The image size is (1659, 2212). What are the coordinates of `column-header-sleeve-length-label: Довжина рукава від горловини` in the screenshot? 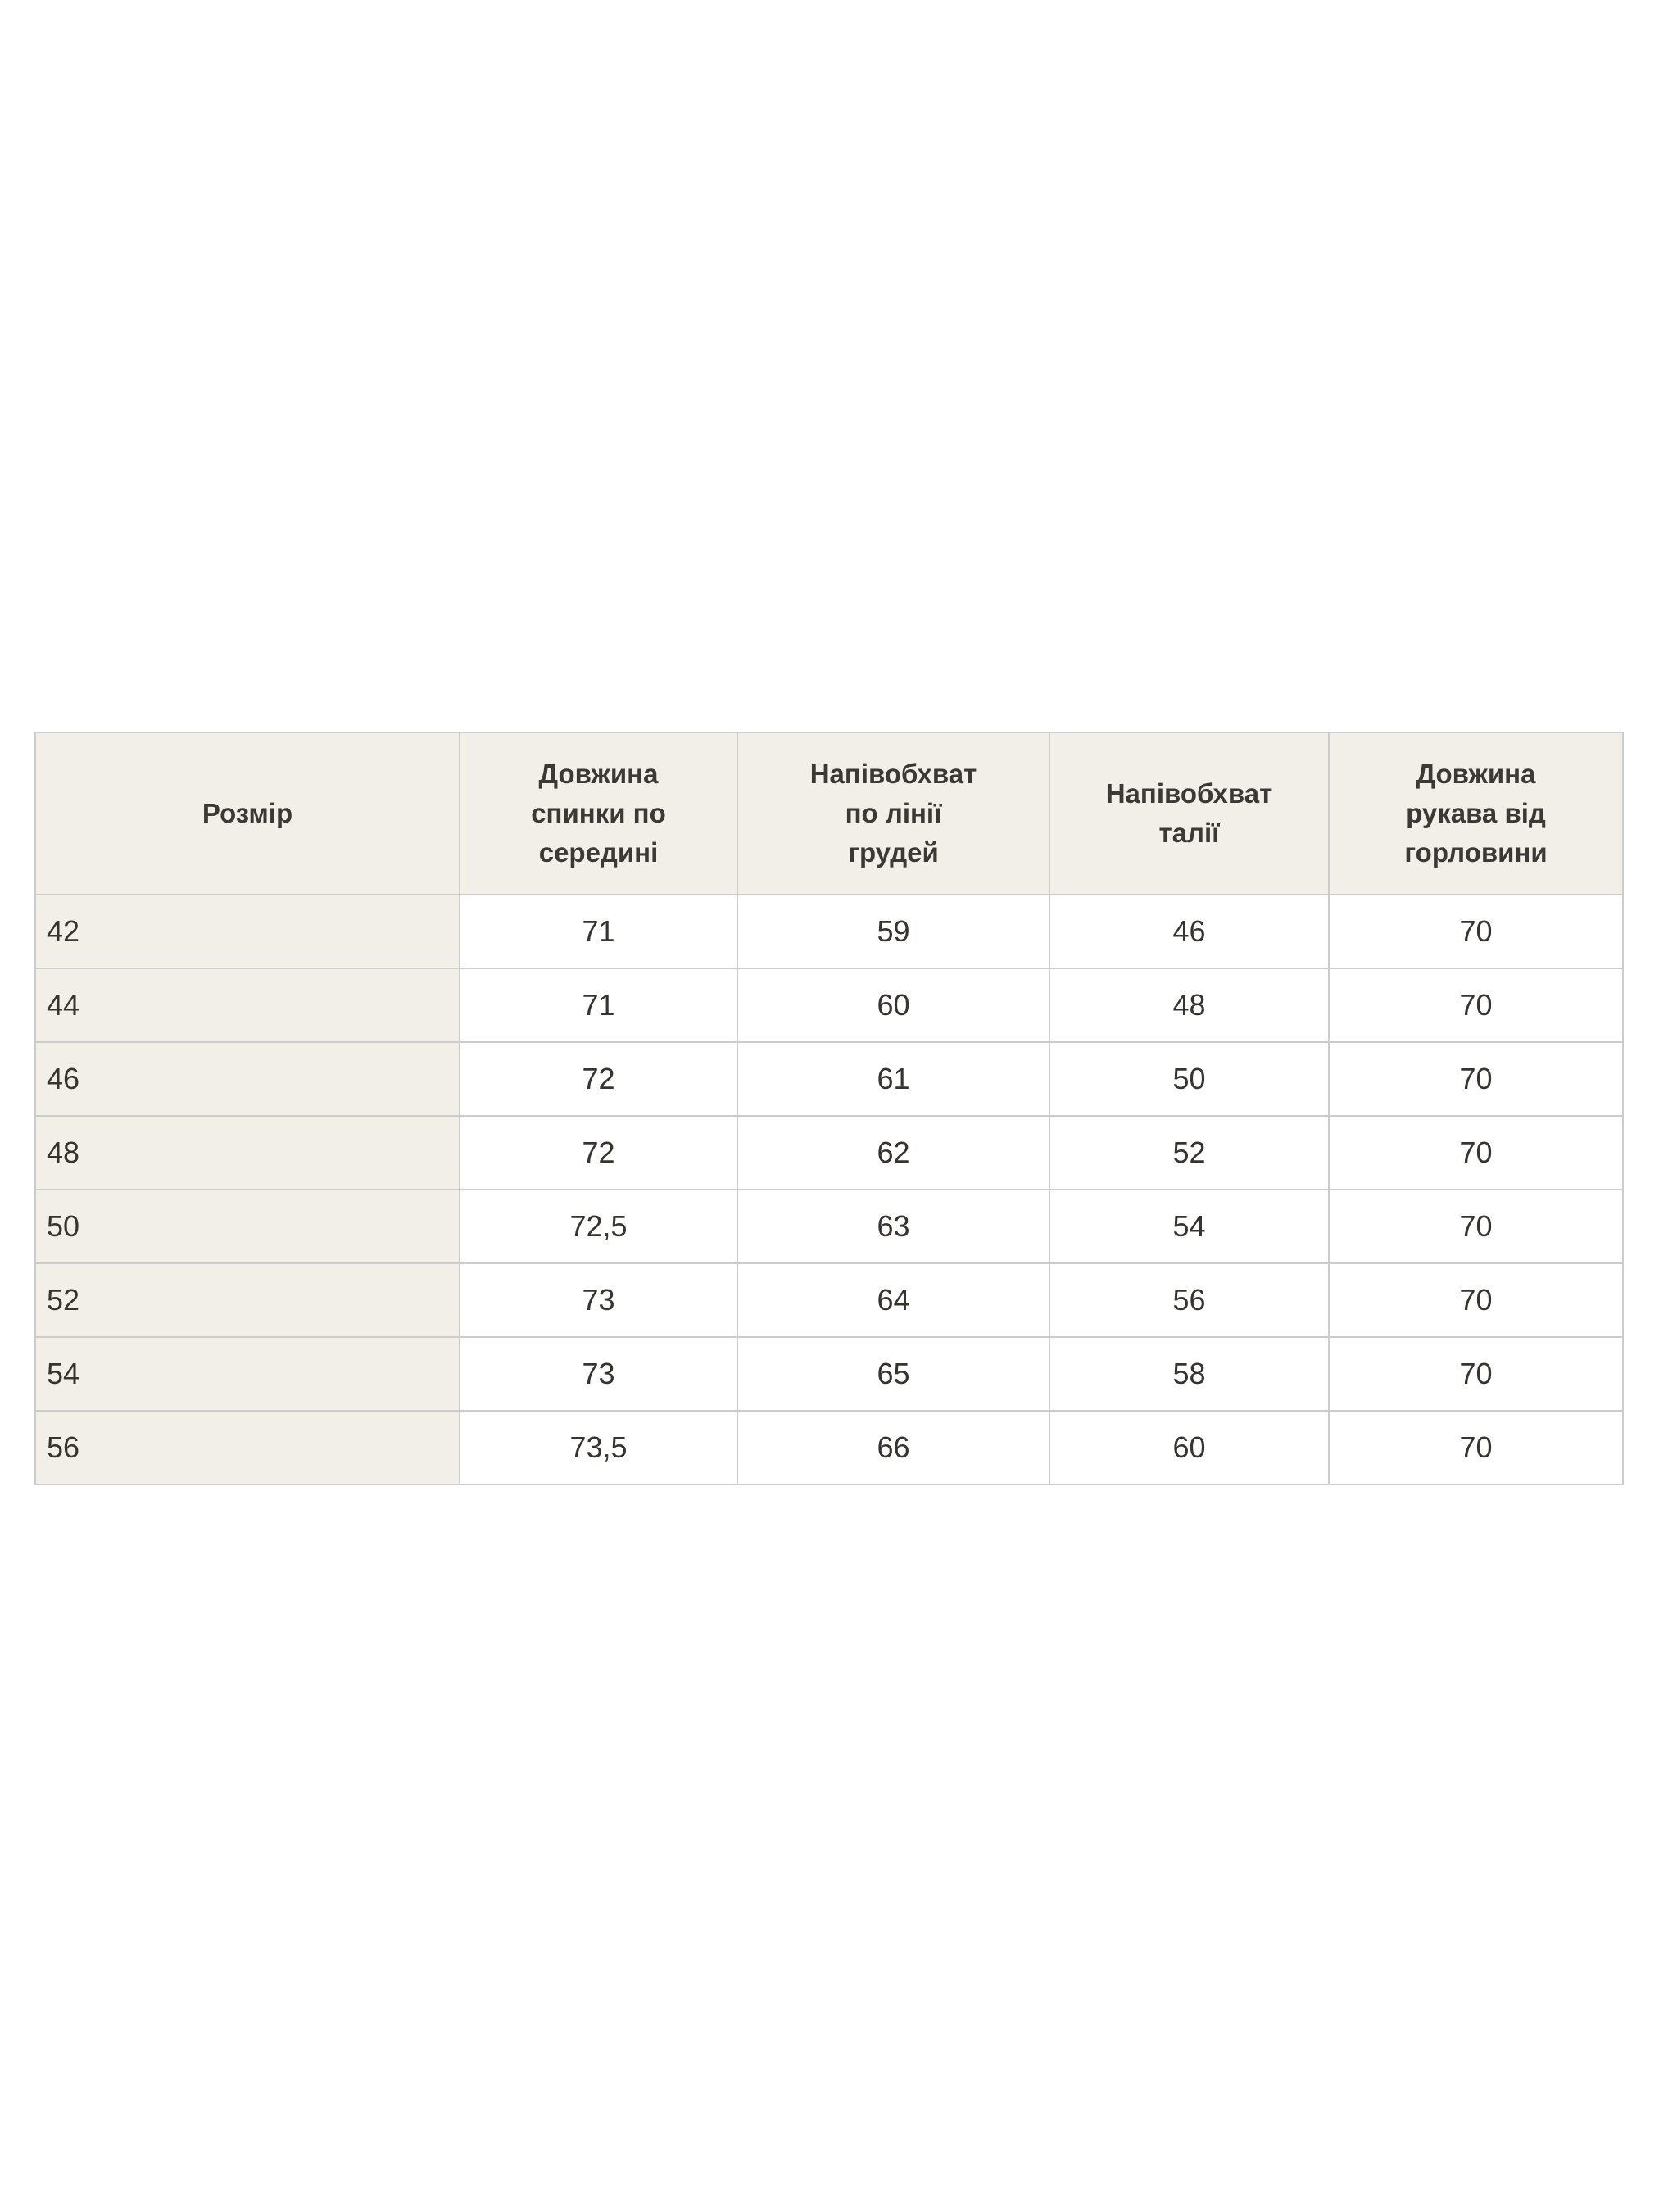 It's located at (1476, 813).